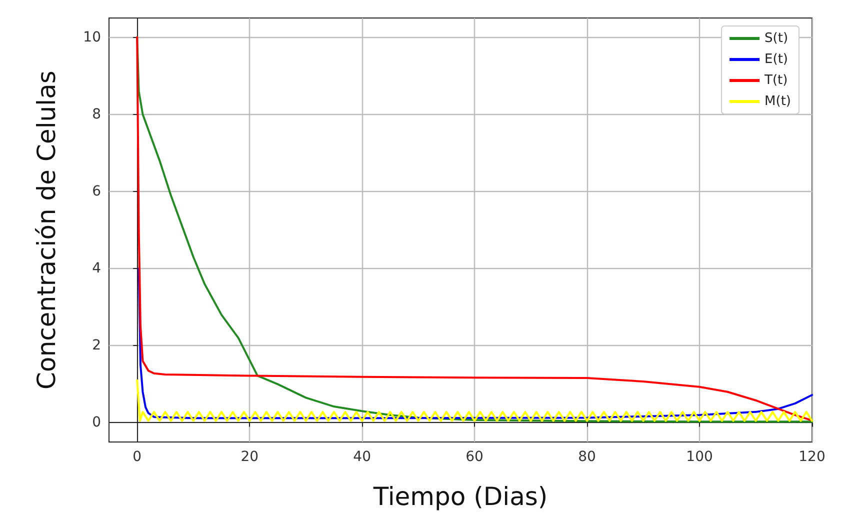 This screenshot has width=841, height=529. I want to click on x-axis-title: Tiempo (Dias), so click(460, 496).